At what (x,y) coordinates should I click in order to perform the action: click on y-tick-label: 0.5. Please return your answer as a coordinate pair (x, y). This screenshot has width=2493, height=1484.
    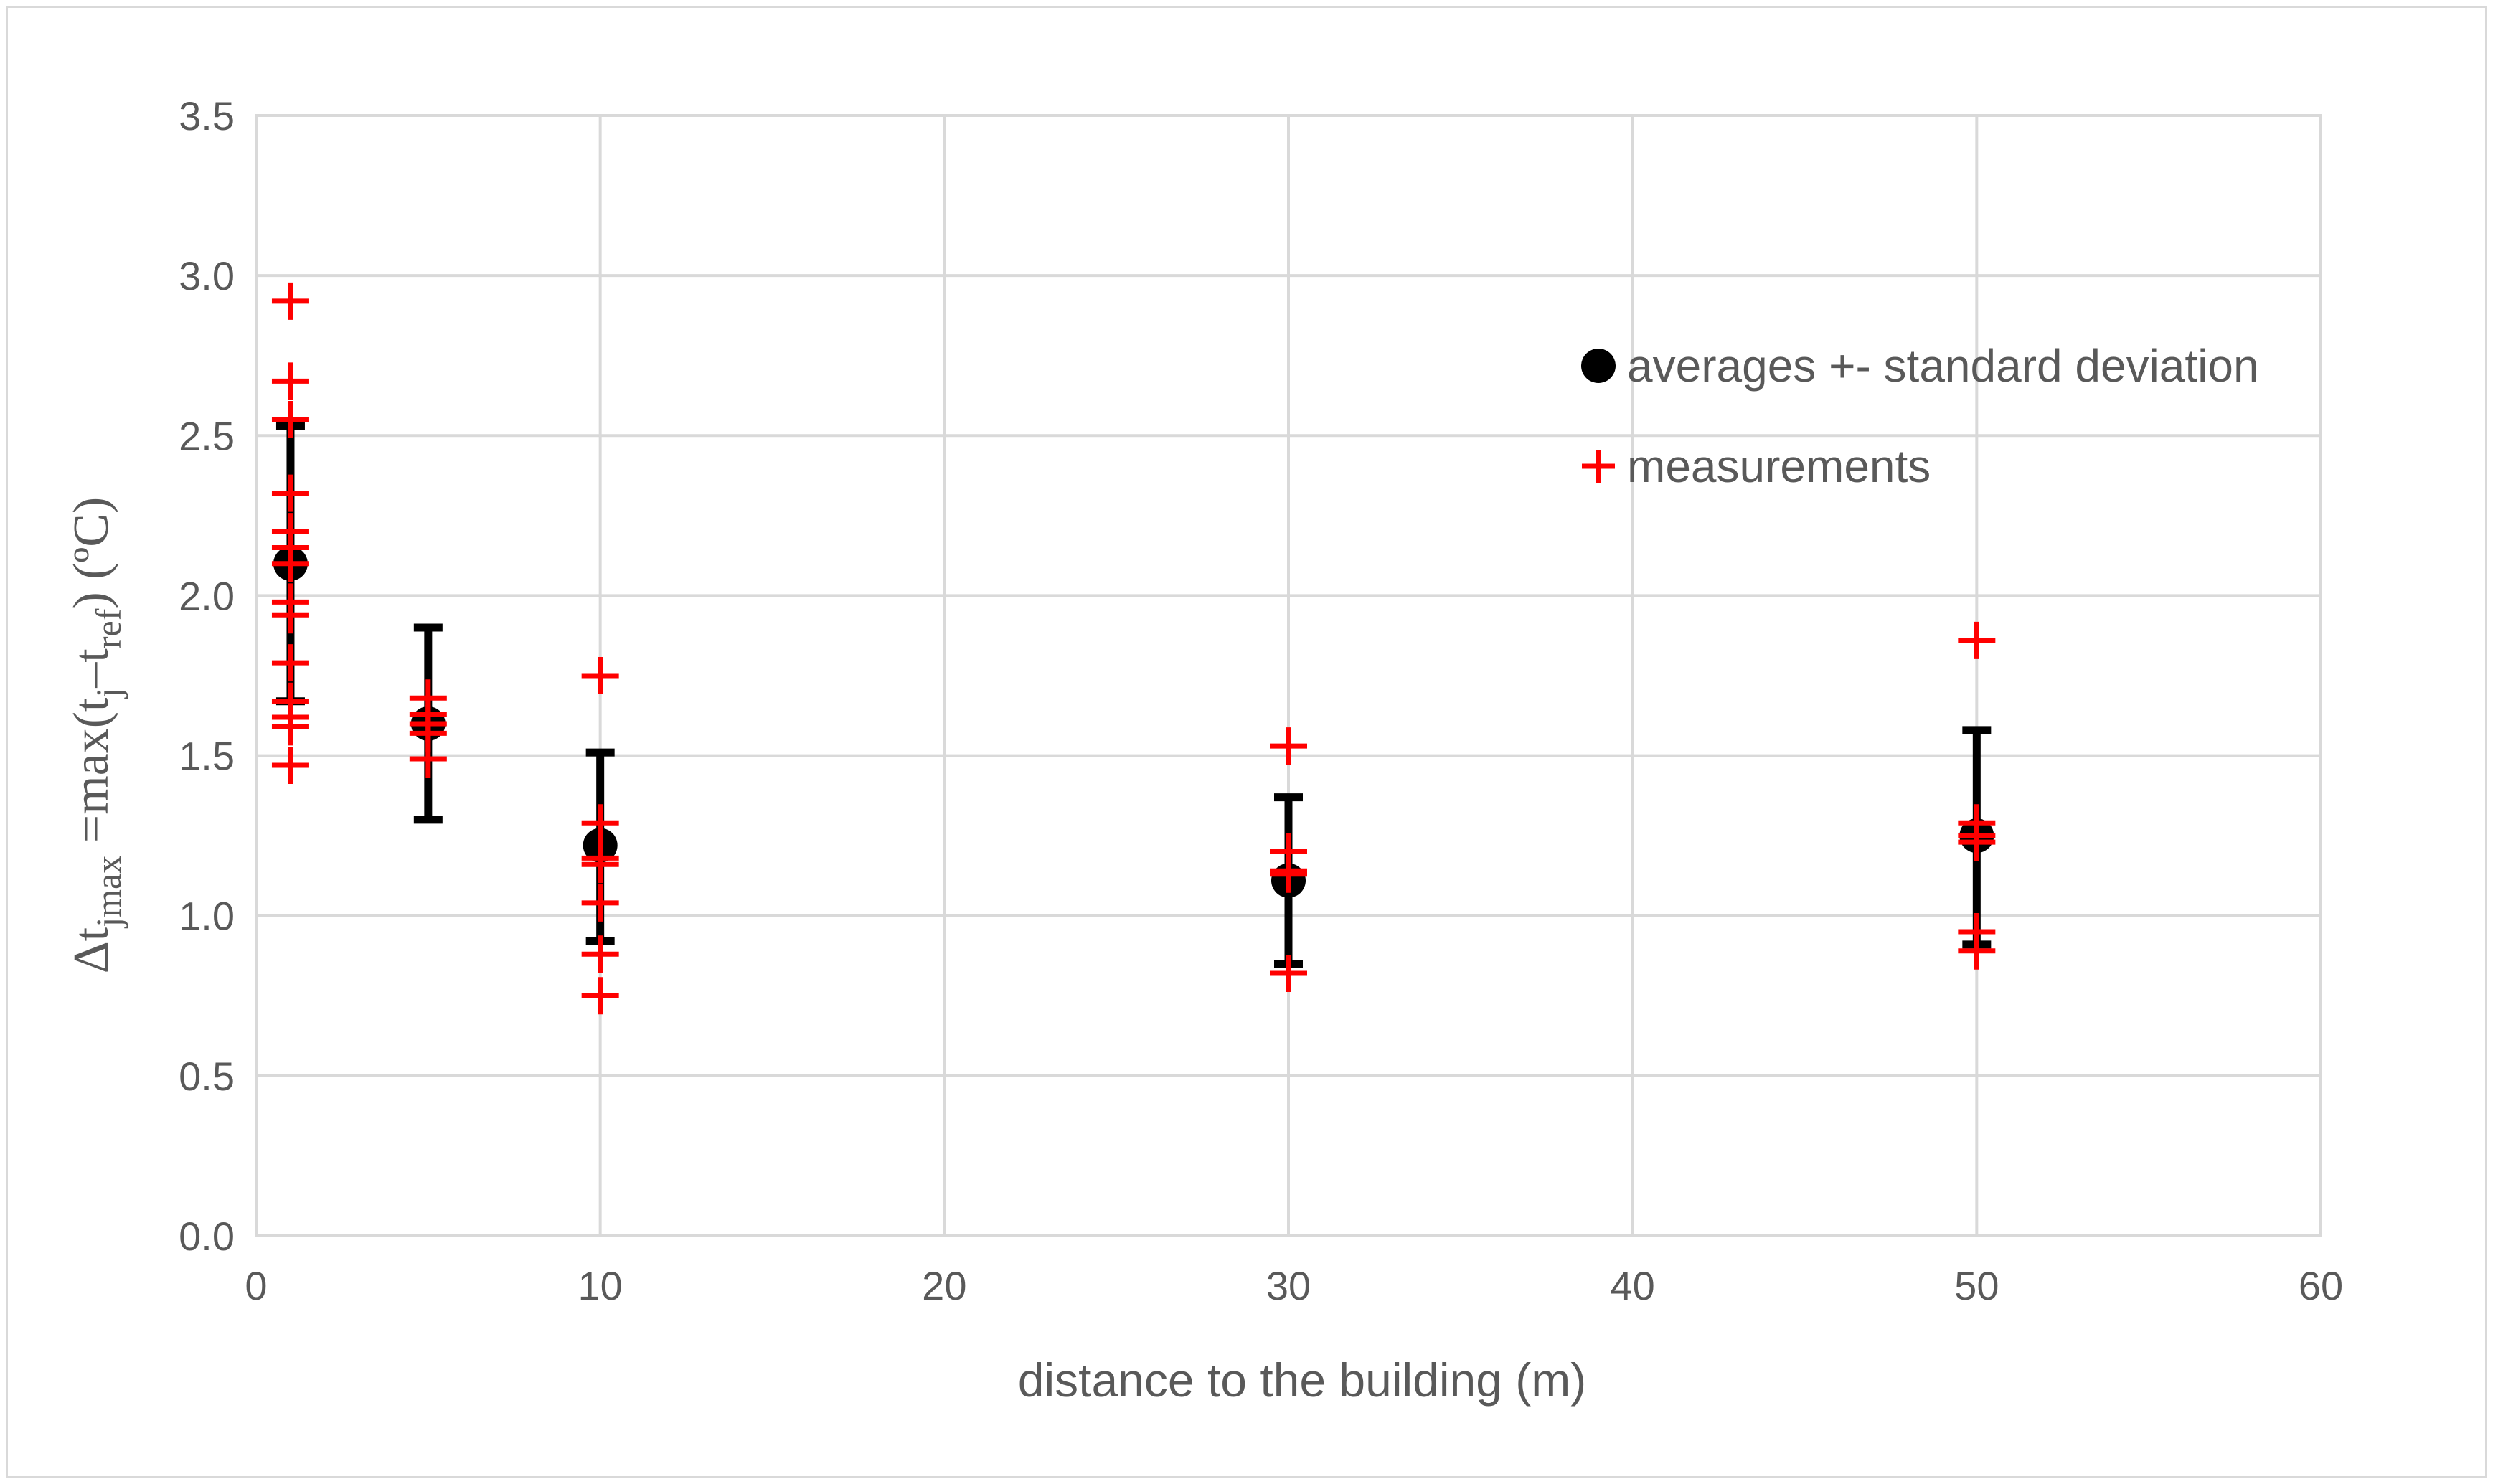
    Looking at the image, I should click on (207, 1076).